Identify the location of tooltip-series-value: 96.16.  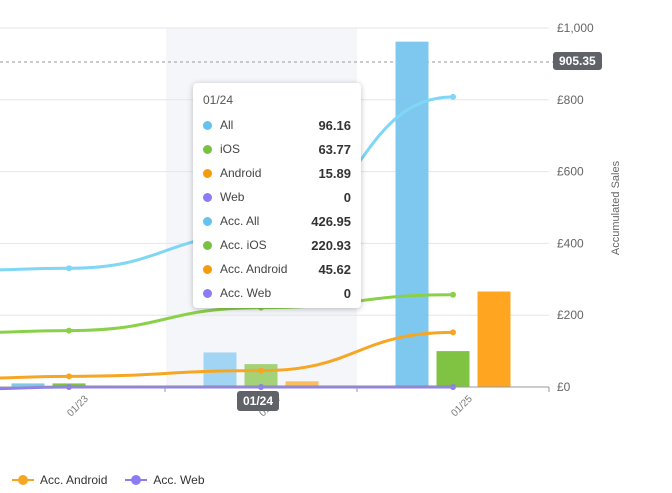
(334, 125).